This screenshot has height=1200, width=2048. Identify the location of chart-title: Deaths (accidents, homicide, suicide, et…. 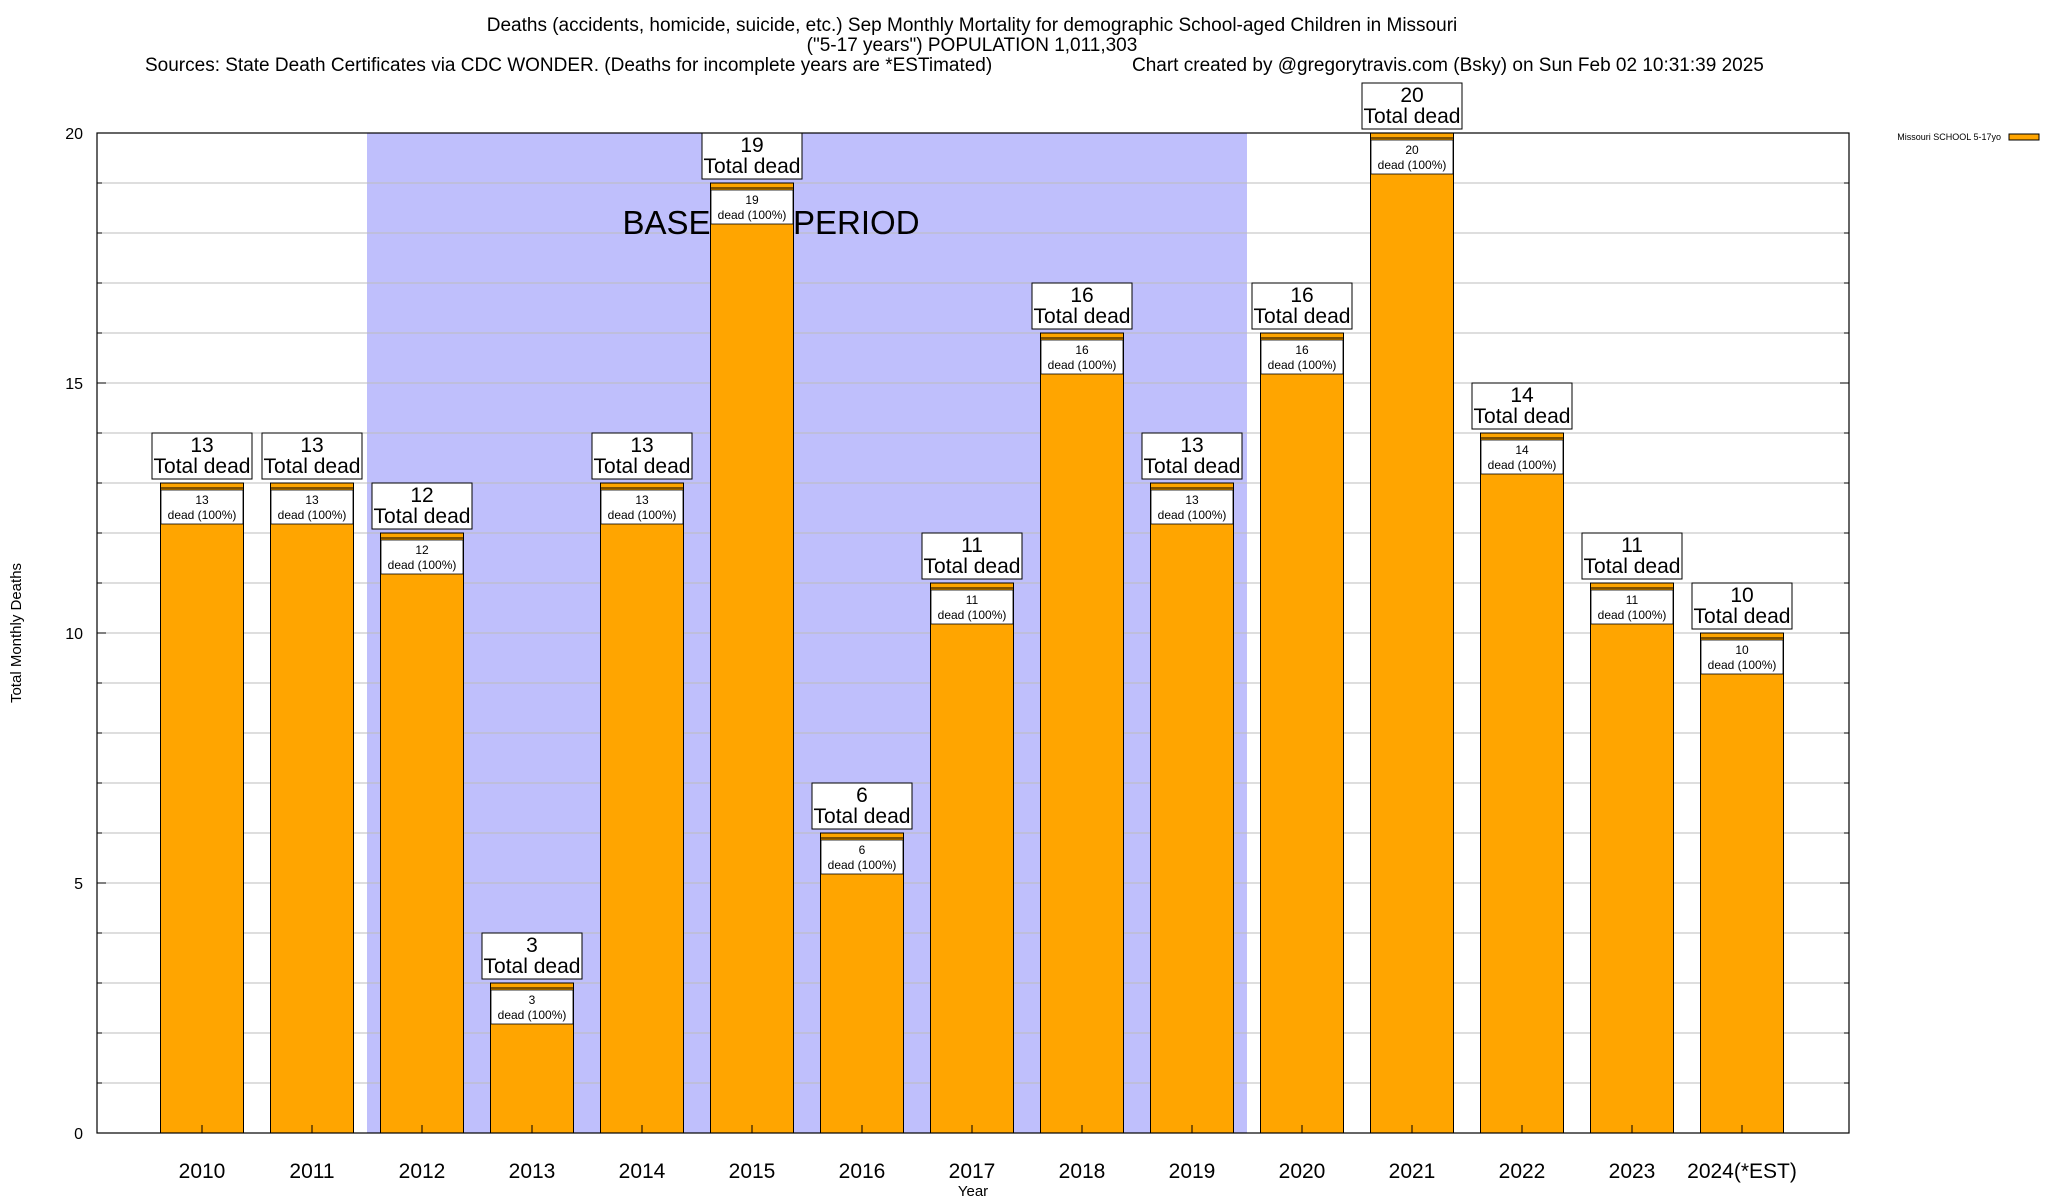
(954, 45).